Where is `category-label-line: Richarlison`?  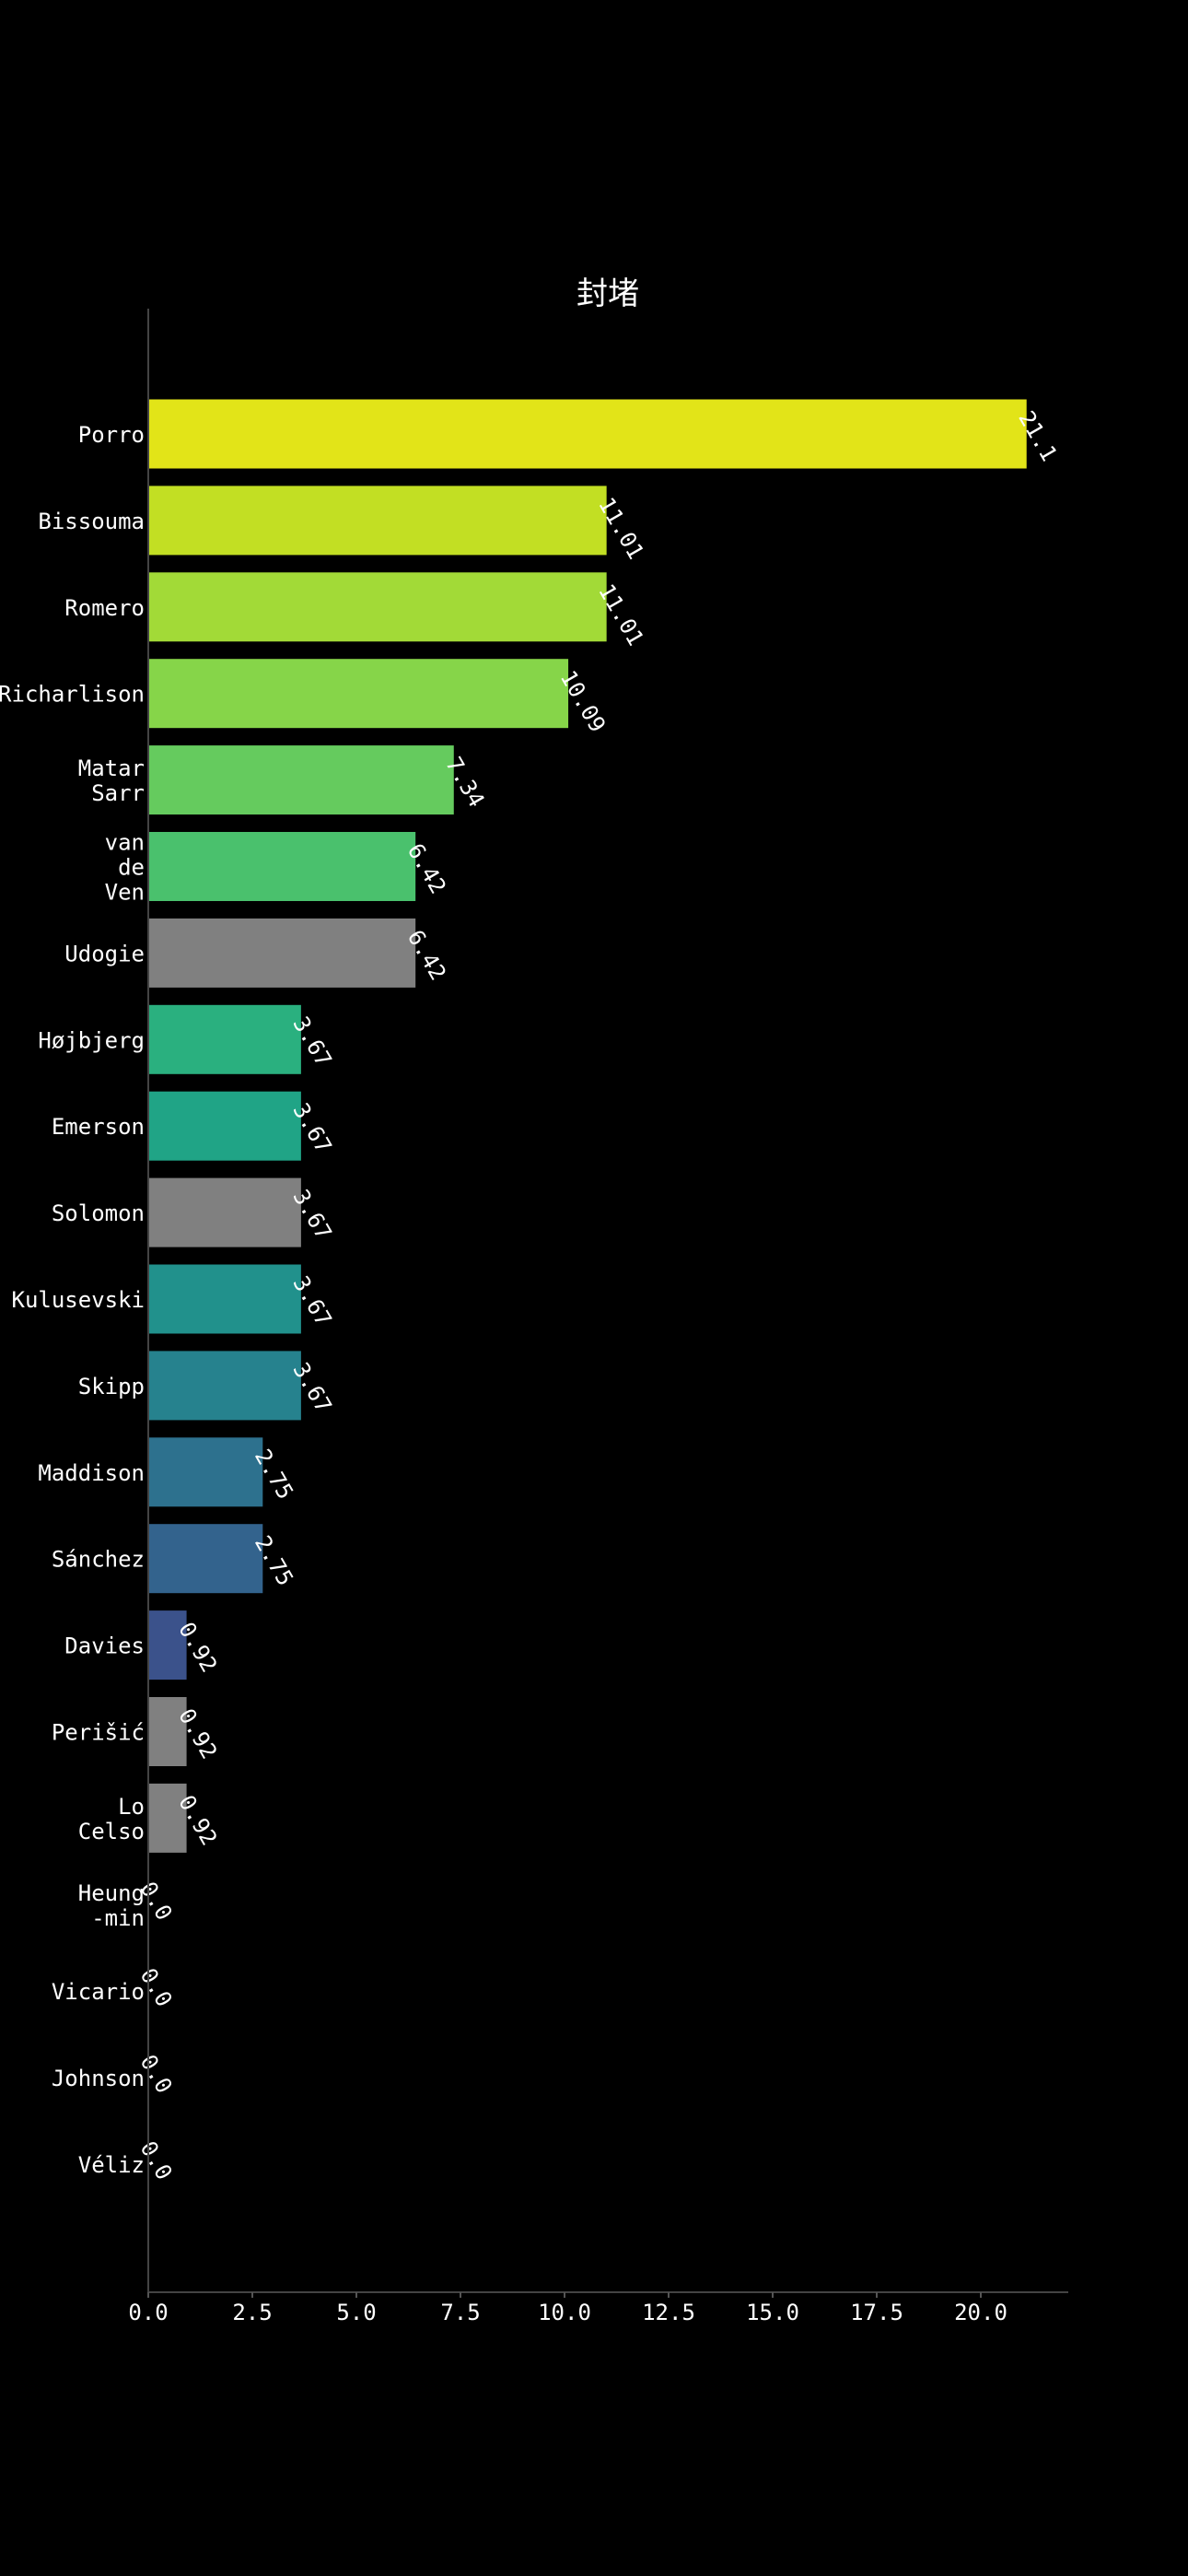 category-label-line: Richarlison is located at coordinates (72, 695).